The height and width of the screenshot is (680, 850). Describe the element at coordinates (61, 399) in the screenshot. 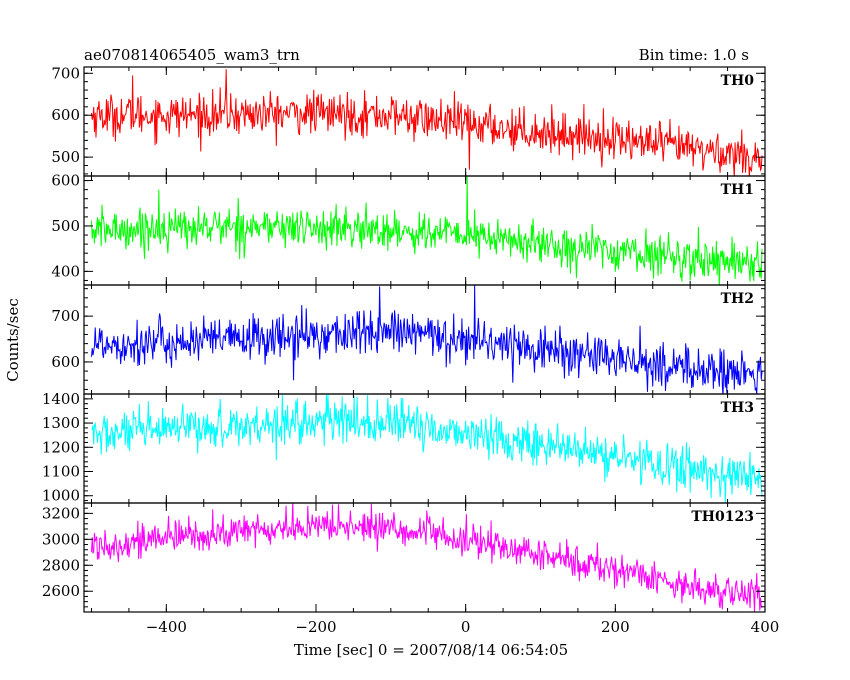

I see `y-tick-label: 1400` at that location.